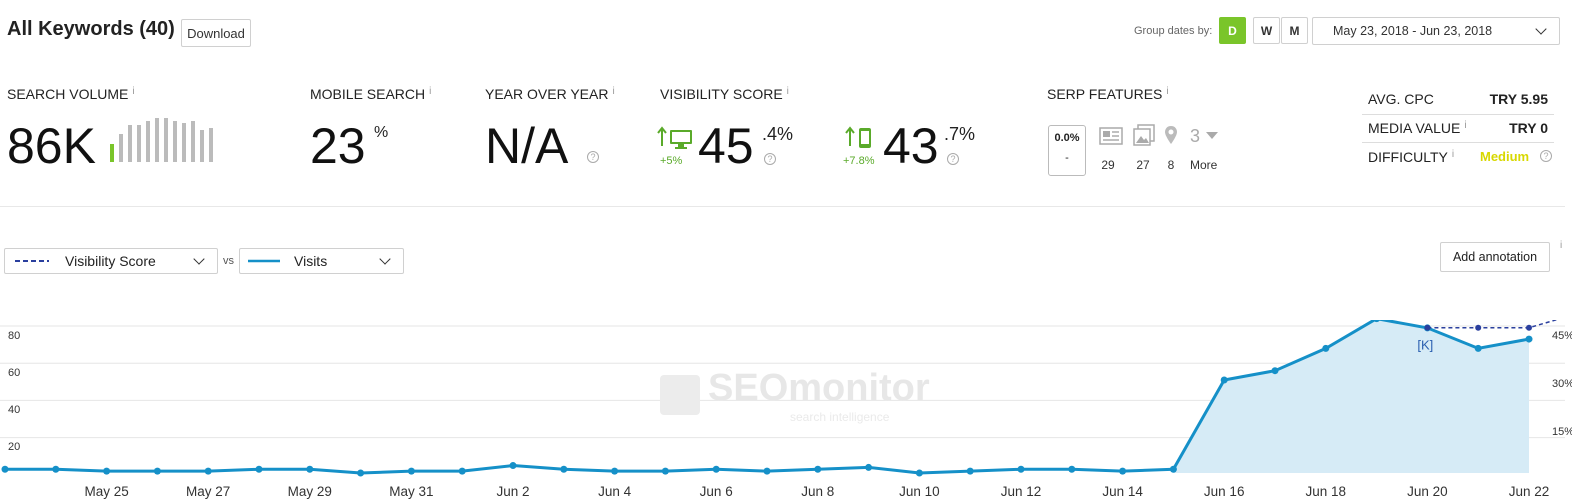 The image size is (1572, 503). Describe the element at coordinates (1518, 99) in the screenshot. I see `avg-cpc-value: TRY 5.95` at that location.